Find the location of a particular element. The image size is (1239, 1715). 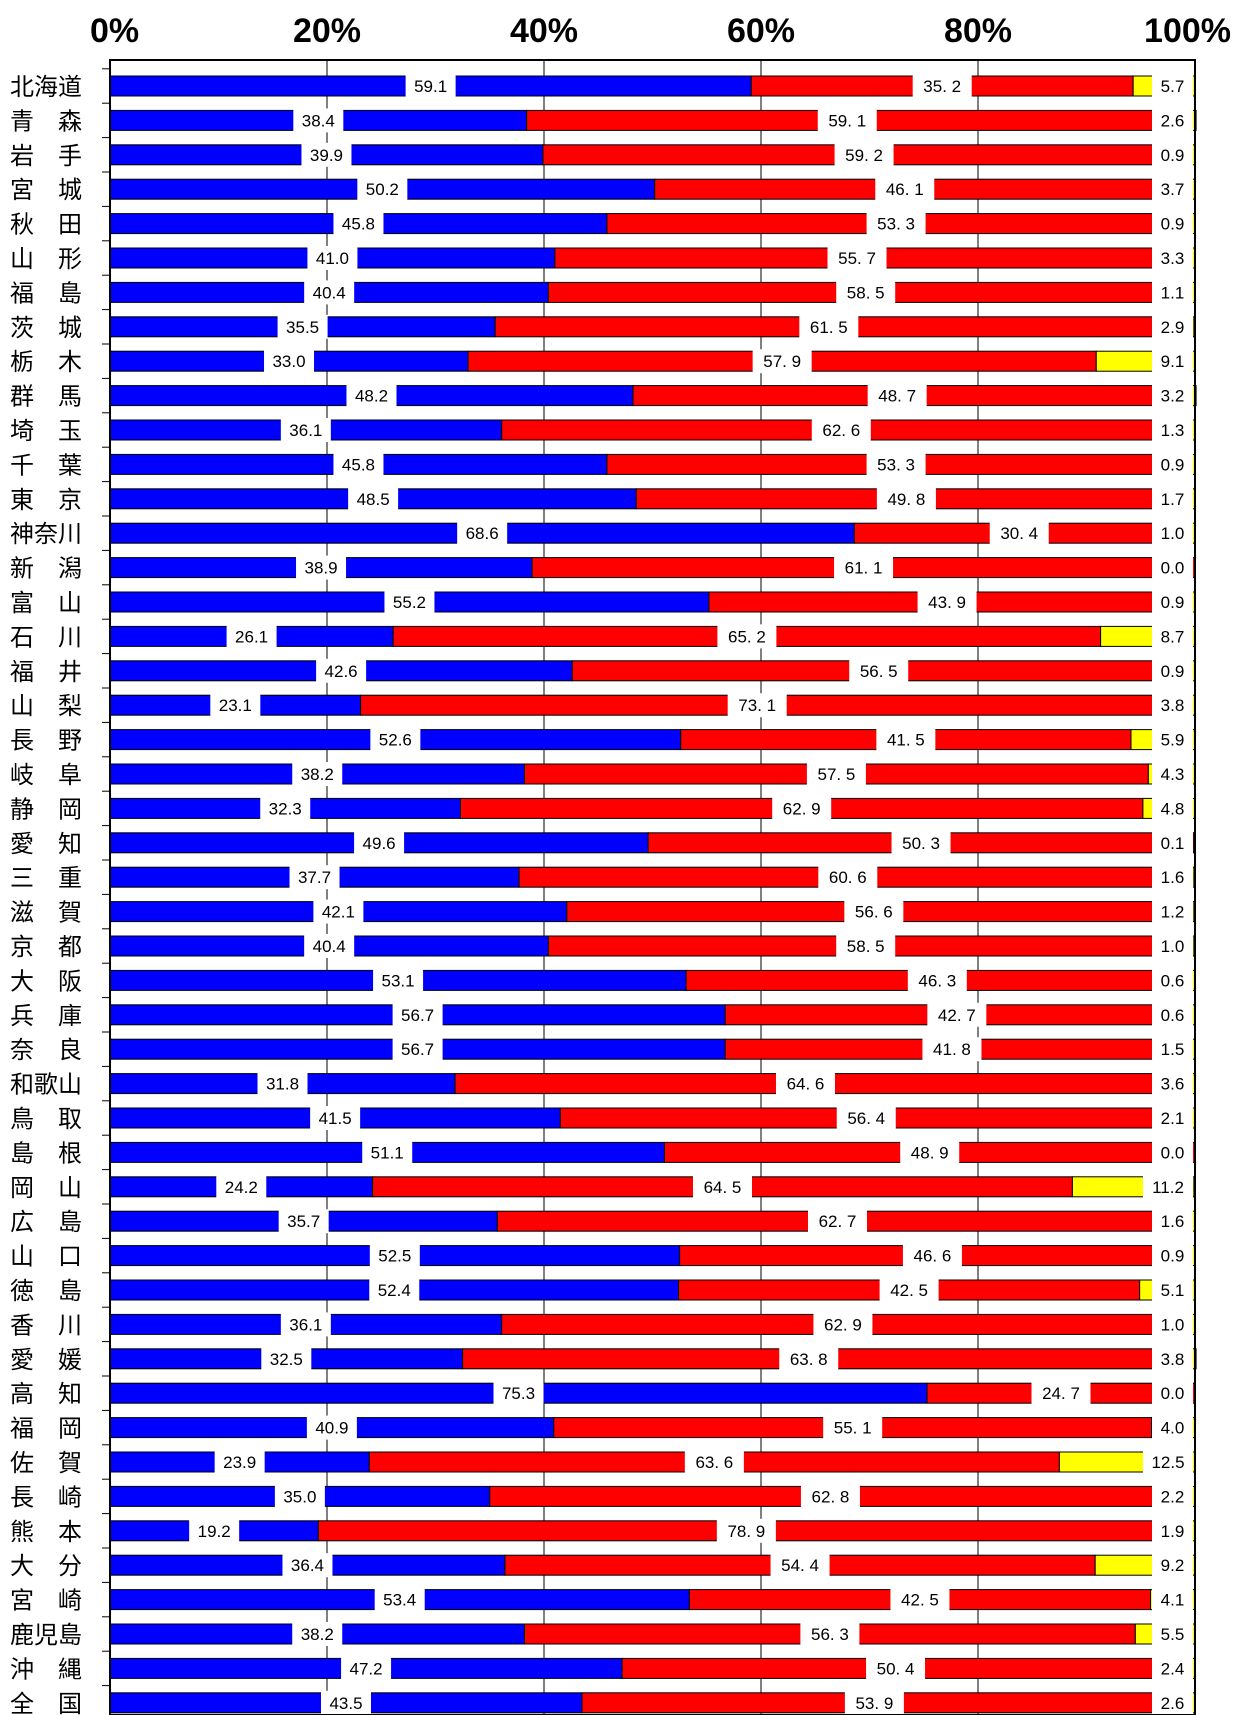

data-label: 4.8 is located at coordinates (1173, 808).